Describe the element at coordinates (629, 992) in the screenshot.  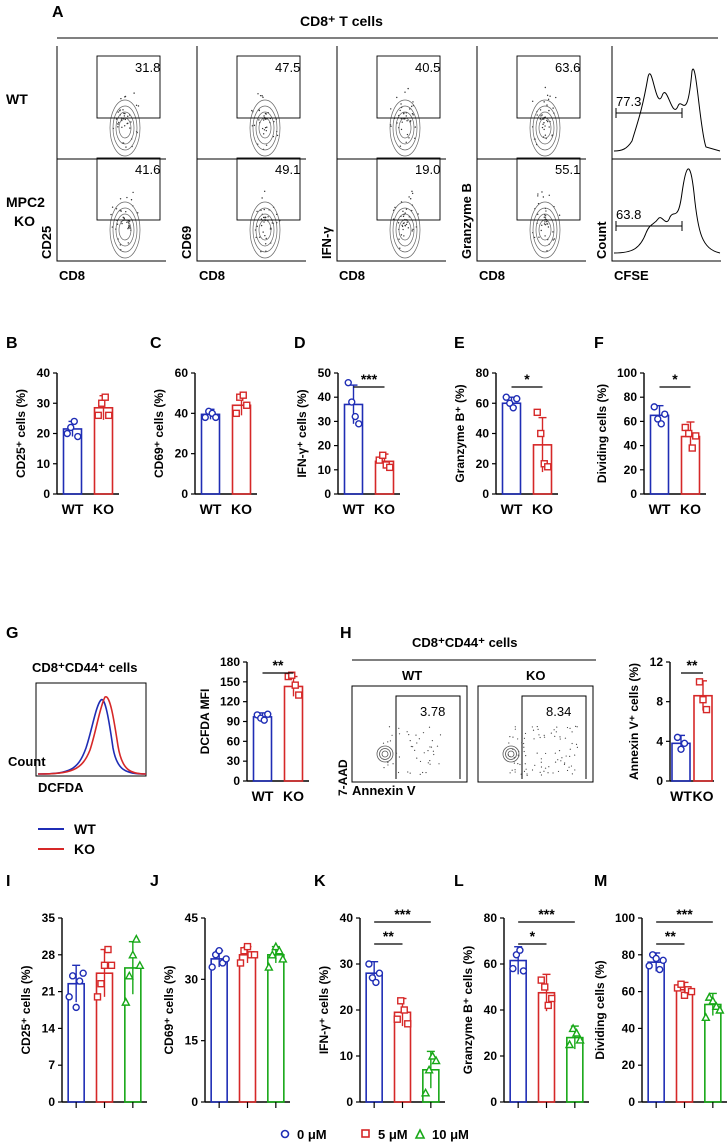
I see `y-tick-label: 60` at that location.